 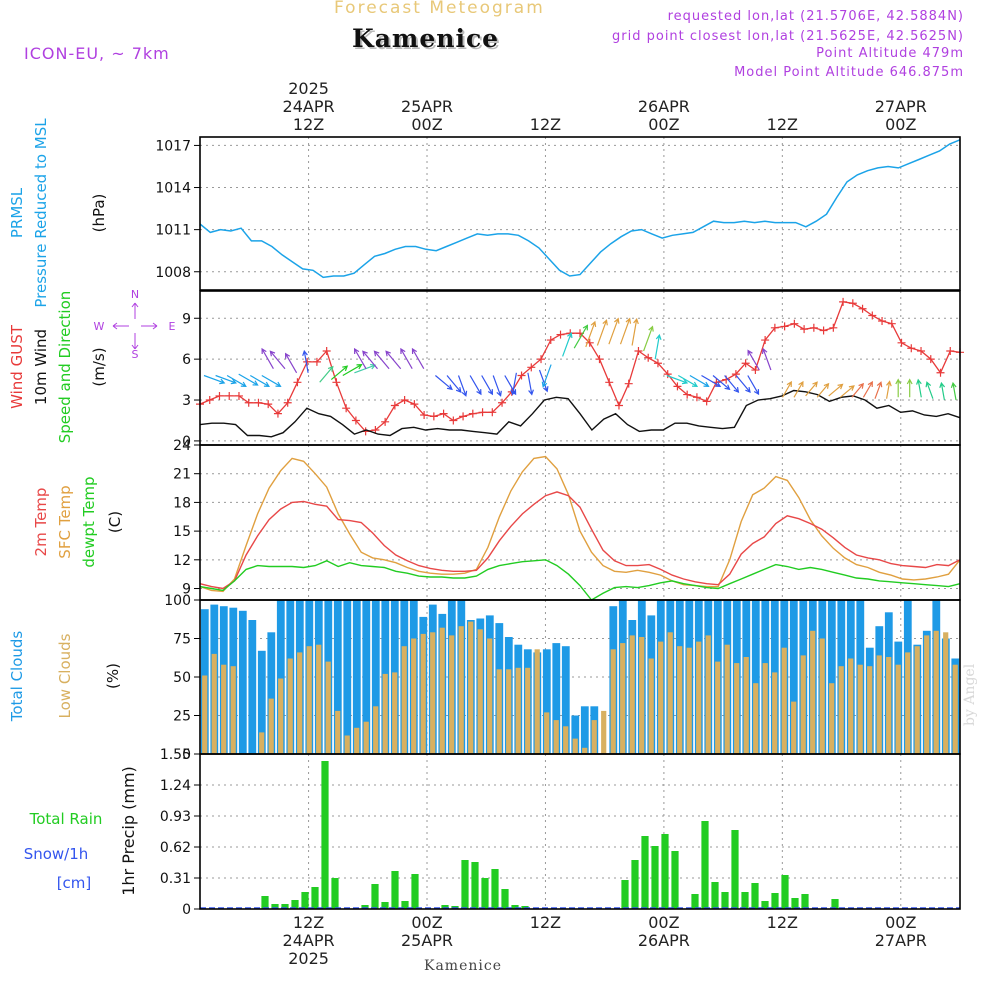 I want to click on temp-2m-label: 2m Temp, so click(x=41, y=522).